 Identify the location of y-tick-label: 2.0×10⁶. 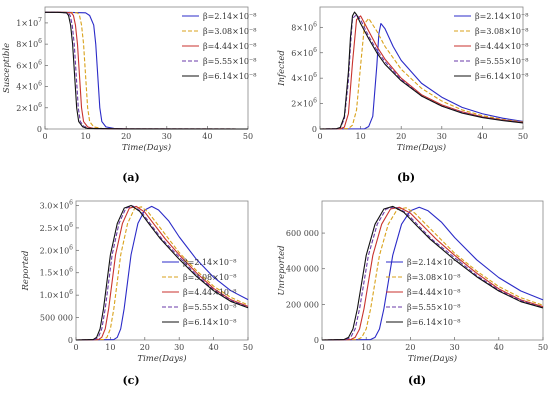
(57, 249).